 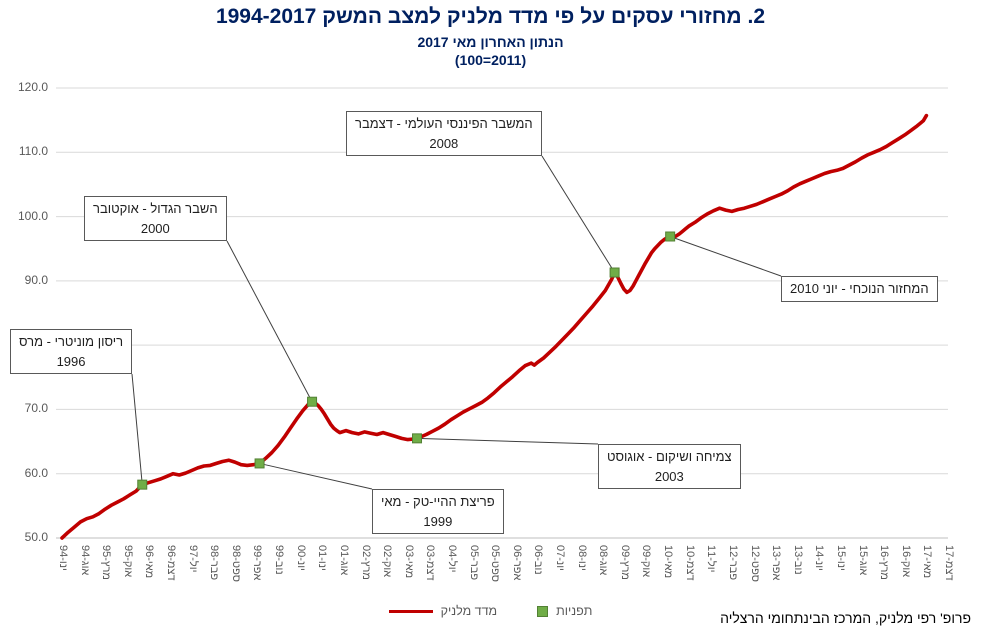 I want to click on annotation-connector-hitech-boom-1999, so click(x=316, y=476).